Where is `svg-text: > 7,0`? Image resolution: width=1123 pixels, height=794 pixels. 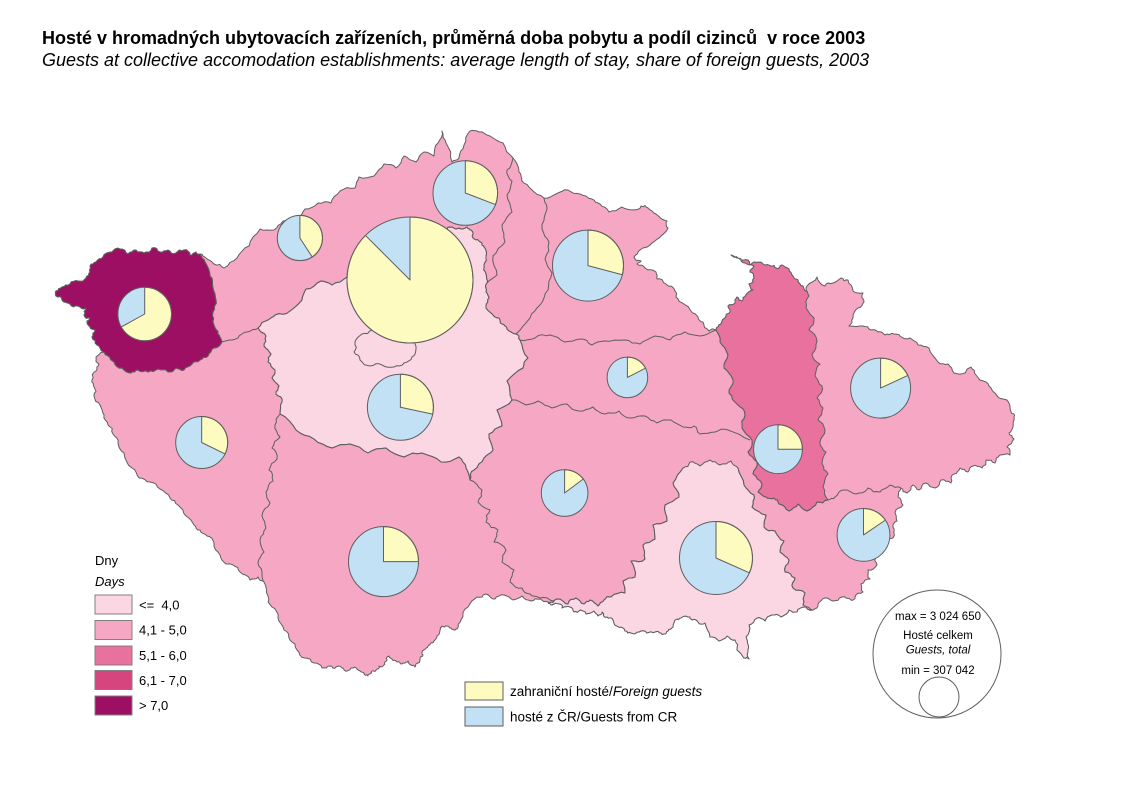 svg-text: > 7,0 is located at coordinates (153, 705).